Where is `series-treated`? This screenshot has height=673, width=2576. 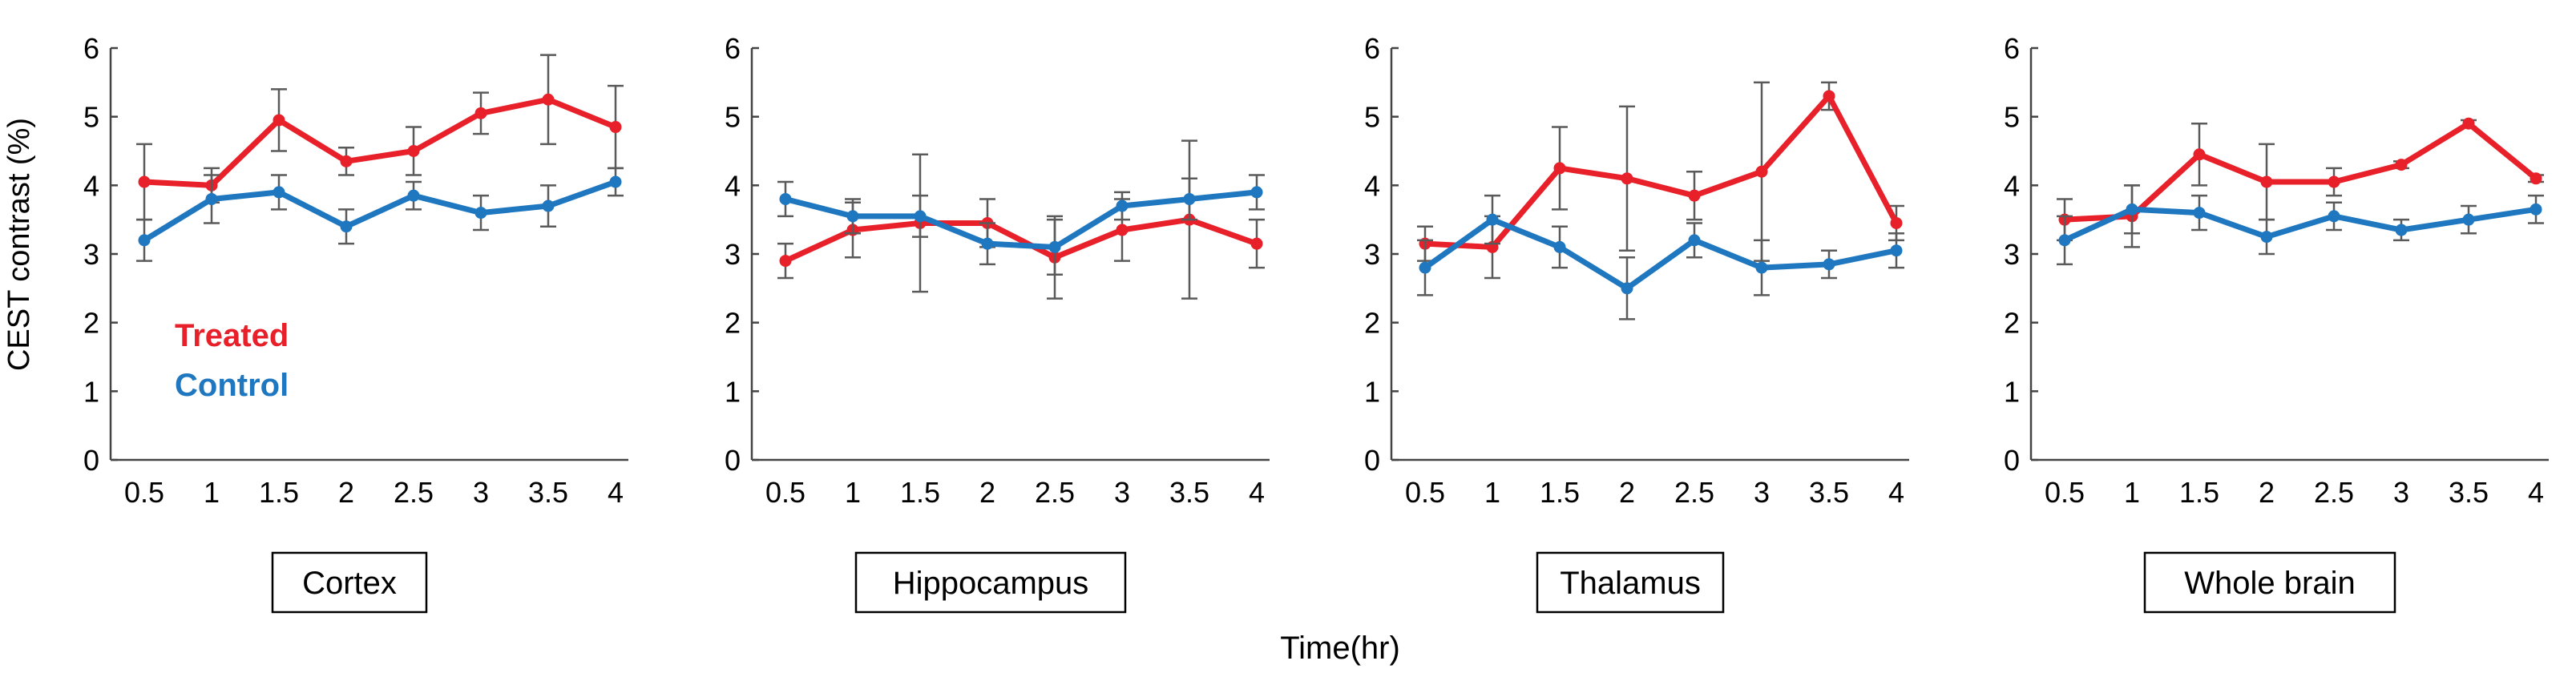 series-treated is located at coordinates (1661, 181).